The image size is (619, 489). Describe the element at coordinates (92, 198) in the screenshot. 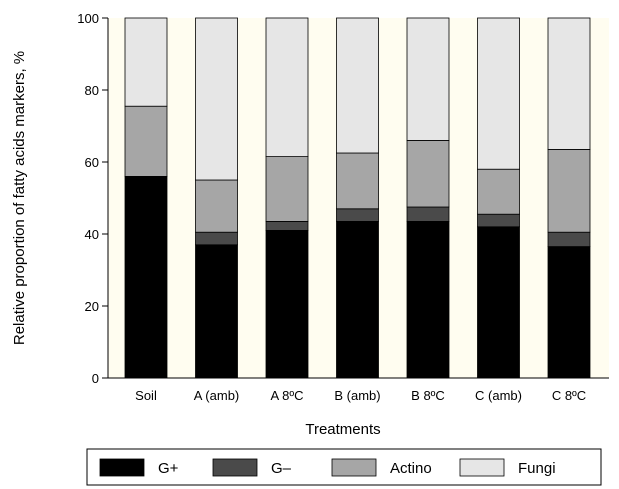

I see `y-ticks-group: 0 20 40 60 80 100` at that location.